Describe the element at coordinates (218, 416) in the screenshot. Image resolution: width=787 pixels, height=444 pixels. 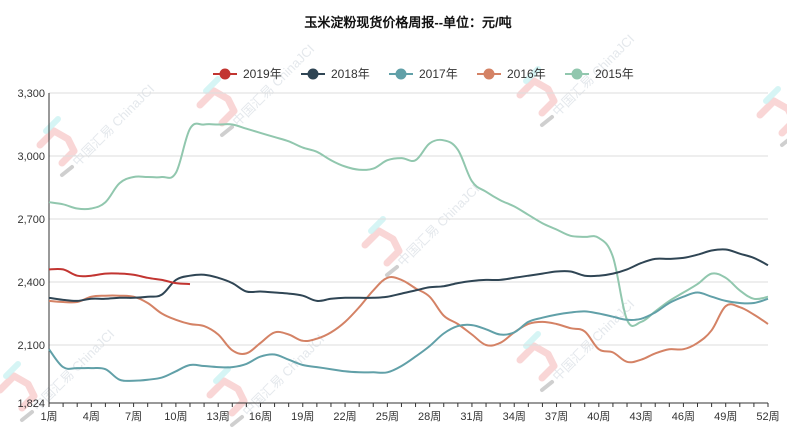
I see `x-tick-label: 13周` at that location.